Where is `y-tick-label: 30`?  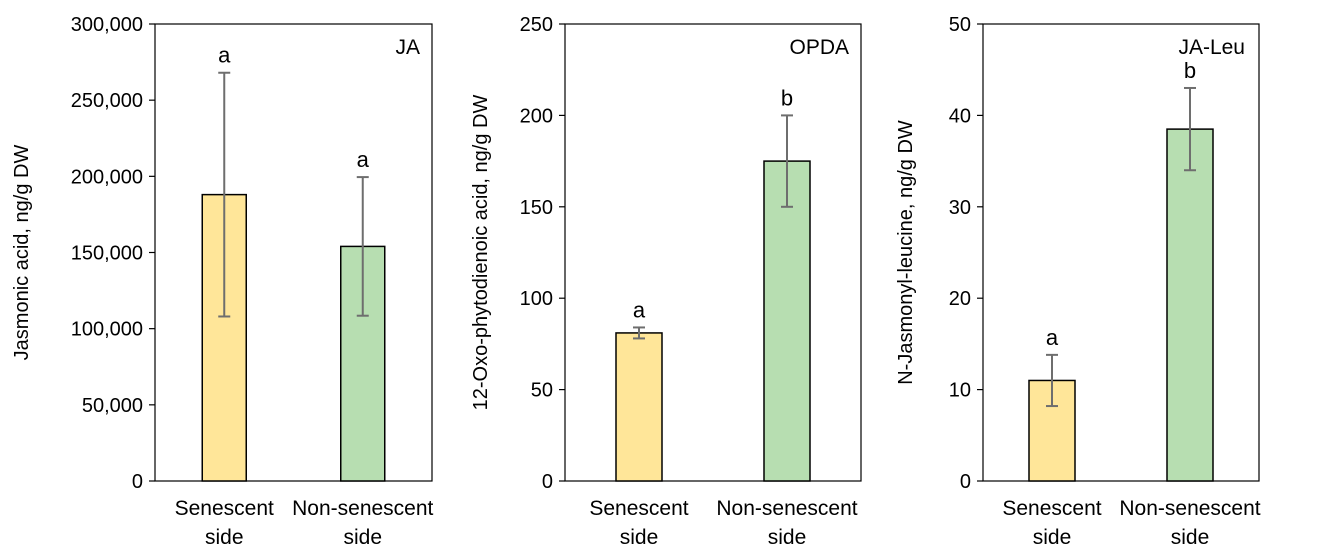
y-tick-label: 30 is located at coordinates (960, 208).